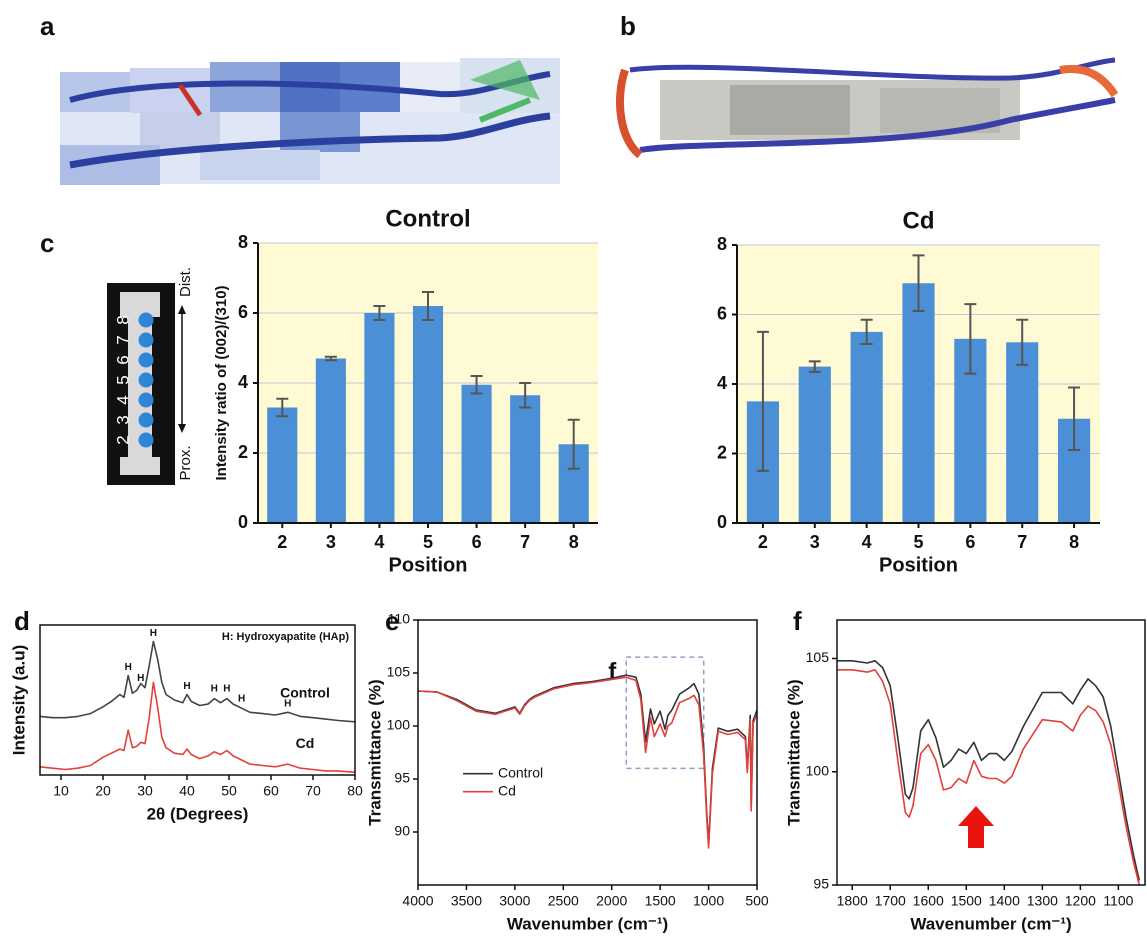 This screenshot has width=1147, height=936. What do you see at coordinates (708, 901) in the screenshot?
I see `x-tick-label: 1000` at bounding box center [708, 901].